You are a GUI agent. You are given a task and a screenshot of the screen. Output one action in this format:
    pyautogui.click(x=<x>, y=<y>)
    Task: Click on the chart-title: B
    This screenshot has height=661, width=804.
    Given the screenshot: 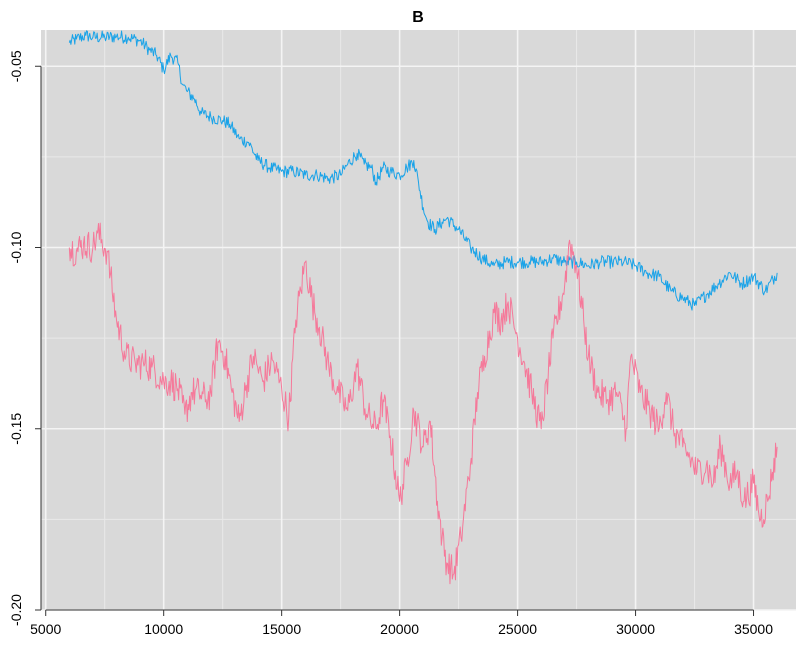 What is the action you would take?
    pyautogui.click(x=418, y=17)
    